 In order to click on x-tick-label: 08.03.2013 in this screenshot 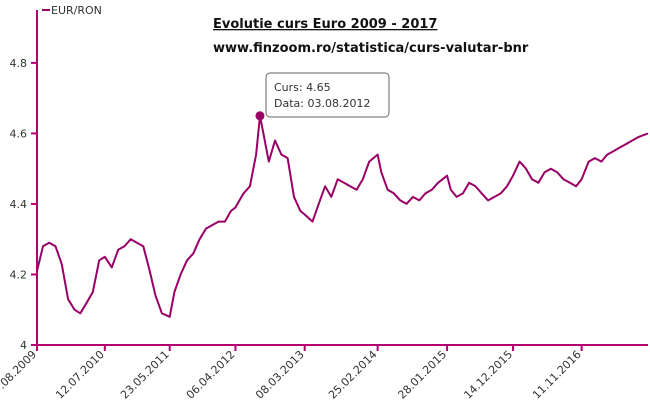, I will do `click(280, 375)`.